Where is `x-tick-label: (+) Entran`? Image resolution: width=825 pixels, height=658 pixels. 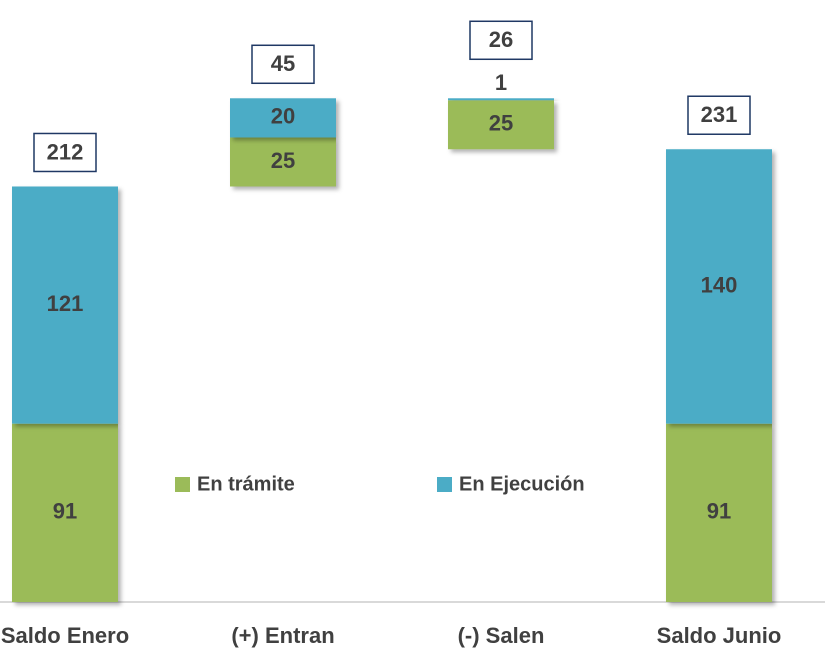 x-tick-label: (+) Entran is located at coordinates (282, 635).